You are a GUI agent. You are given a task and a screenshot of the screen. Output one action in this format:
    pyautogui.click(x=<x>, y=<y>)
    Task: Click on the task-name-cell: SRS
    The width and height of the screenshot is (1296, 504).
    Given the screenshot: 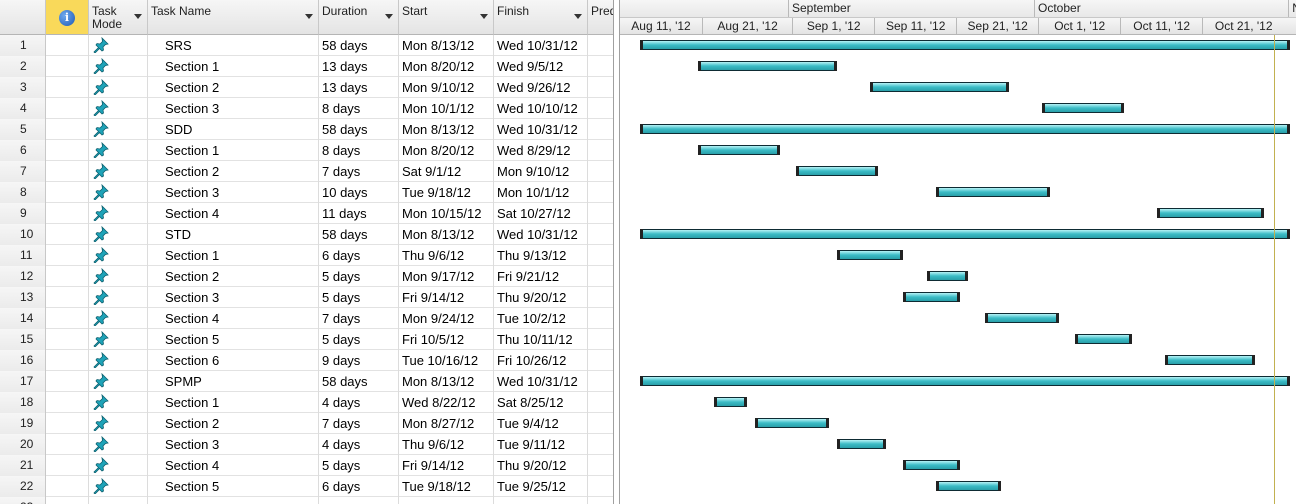 What is the action you would take?
    pyautogui.click(x=233, y=45)
    